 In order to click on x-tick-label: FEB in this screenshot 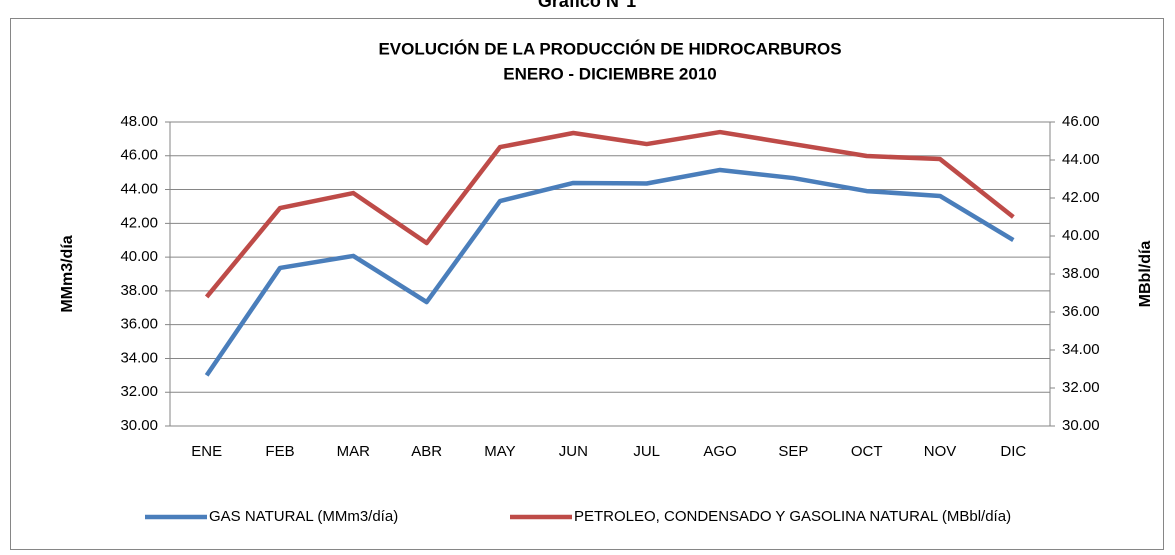, I will do `click(279, 451)`.